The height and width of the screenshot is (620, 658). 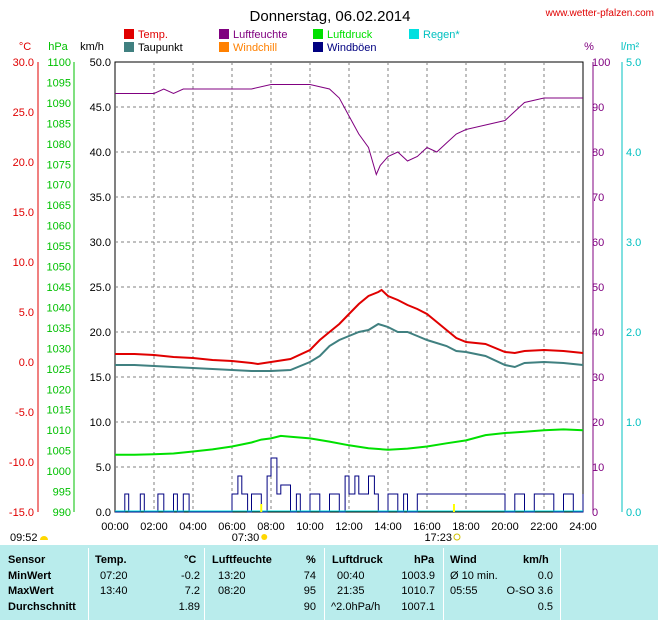 I want to click on temp-tick-label: 15.0, so click(x=23, y=213).